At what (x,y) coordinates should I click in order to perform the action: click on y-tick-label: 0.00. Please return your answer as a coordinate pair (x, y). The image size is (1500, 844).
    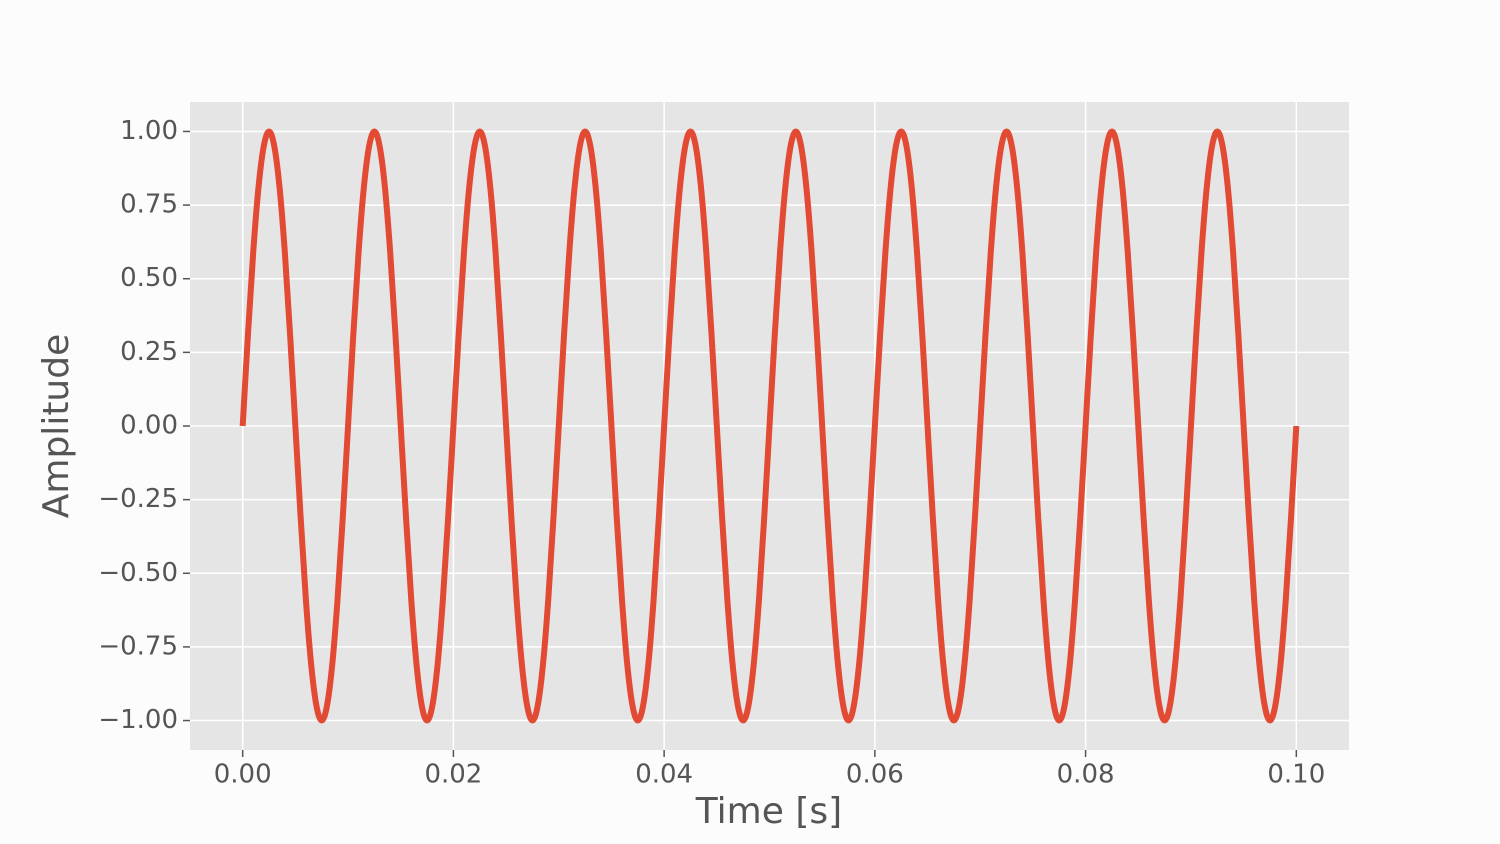
    Looking at the image, I should click on (149, 426).